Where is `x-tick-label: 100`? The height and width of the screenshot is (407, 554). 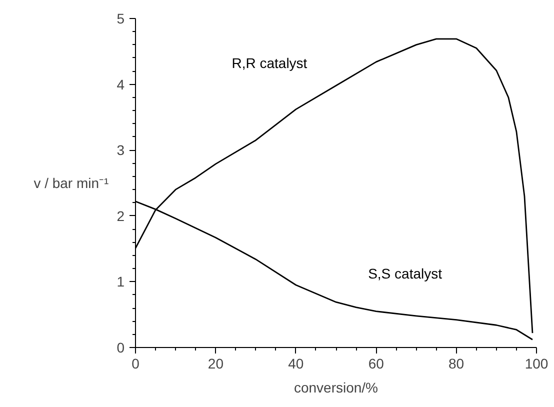 x-tick-label: 100 is located at coordinates (536, 364).